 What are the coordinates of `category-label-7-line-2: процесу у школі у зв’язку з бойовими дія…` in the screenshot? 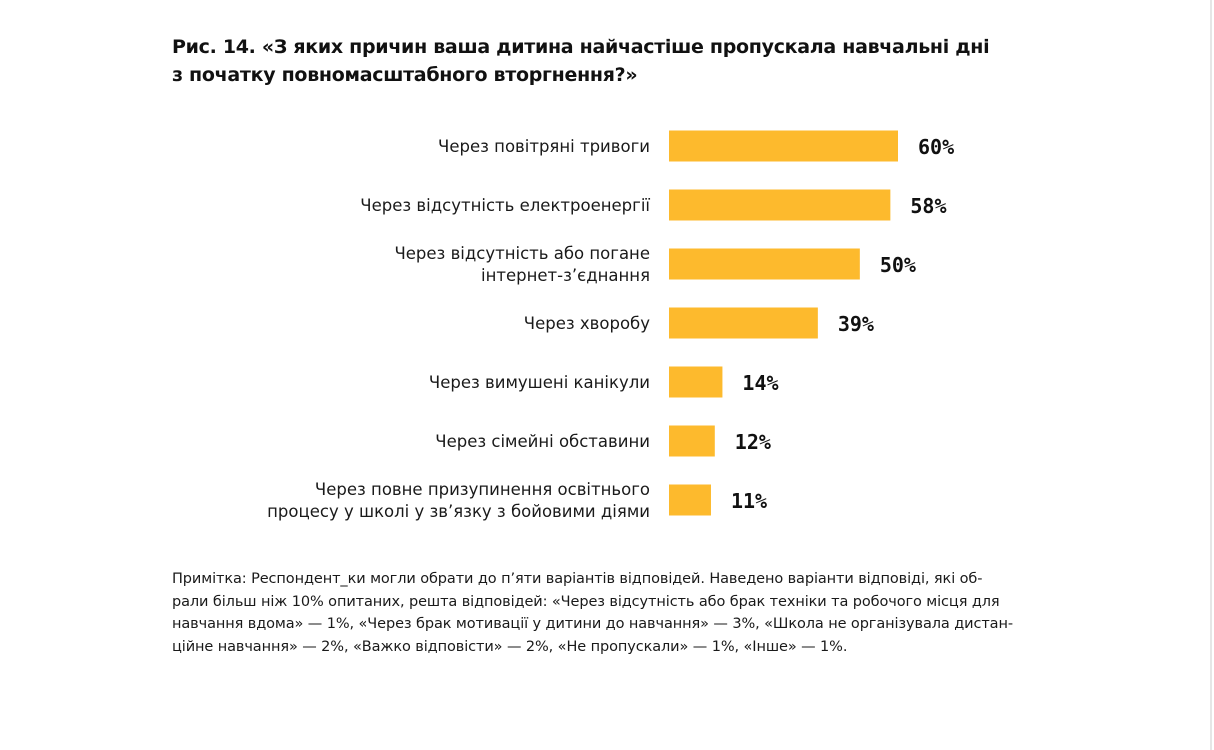 It's located at (458, 511).